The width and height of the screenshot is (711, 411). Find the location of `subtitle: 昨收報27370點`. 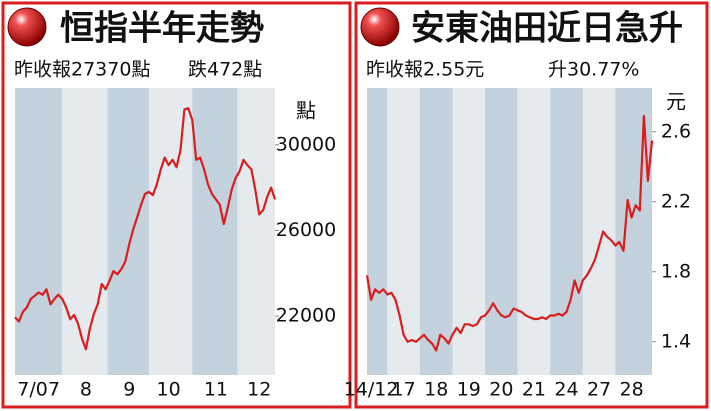

subtitle: 昨收報27370點 is located at coordinates (82, 70).